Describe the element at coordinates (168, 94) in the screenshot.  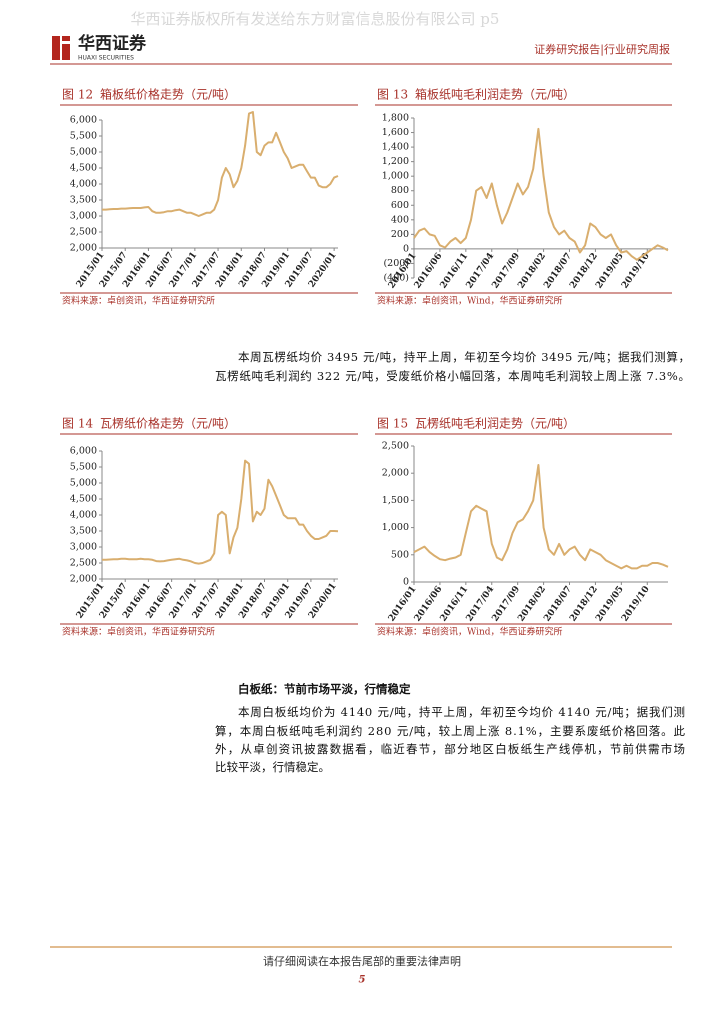
I see `figure-title: 箱板纸价格走势（元/吨）` at that location.